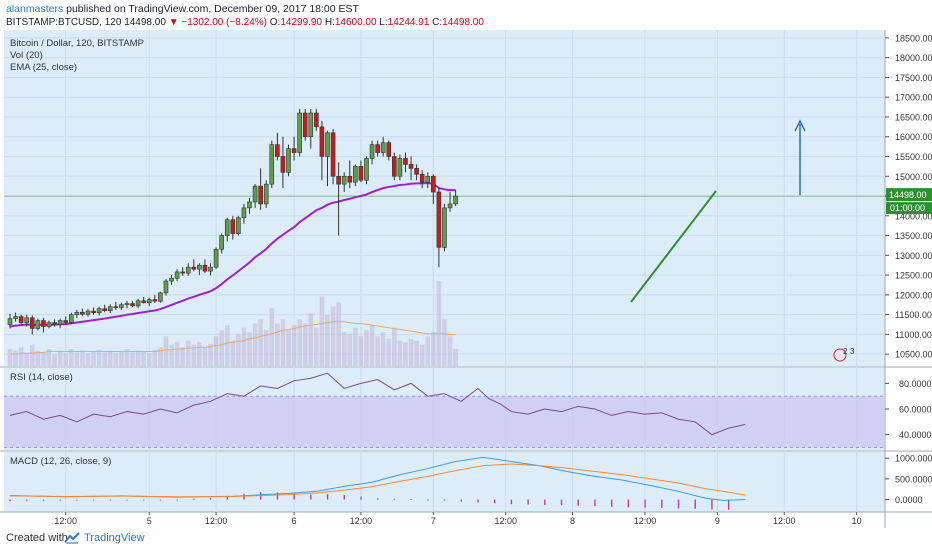 This screenshot has height=550, width=932. I want to click on trendline-drawing, so click(673, 246).